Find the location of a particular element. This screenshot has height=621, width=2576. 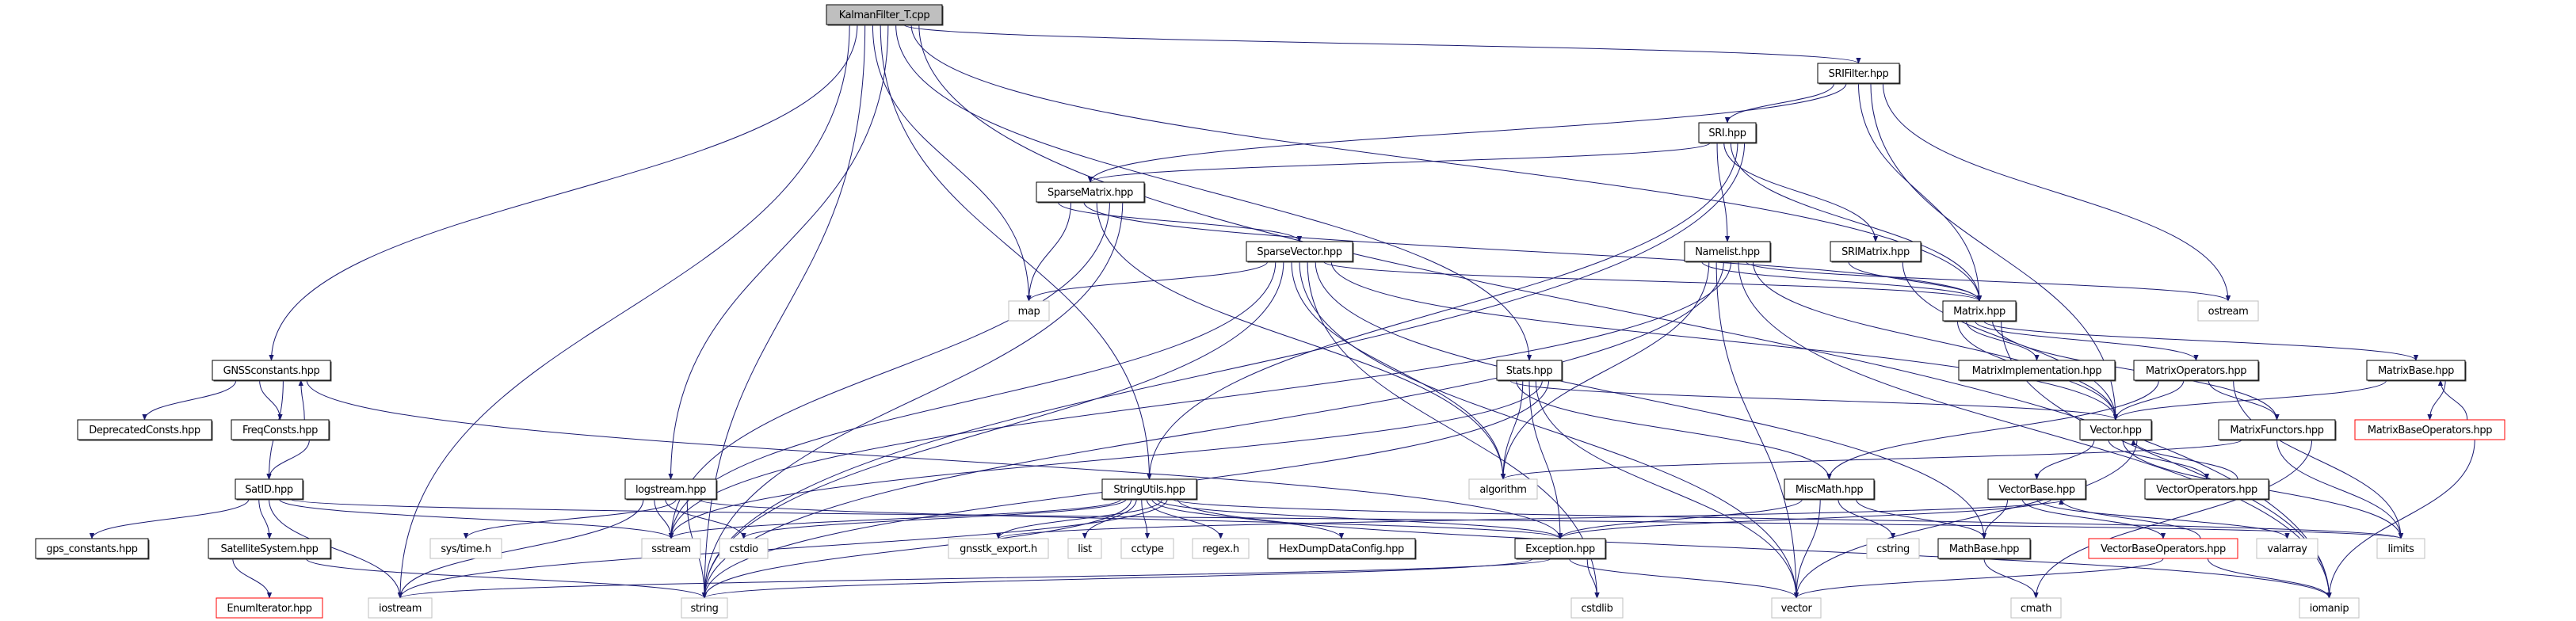

edge-stats-to-vector is located at coordinates (1667, 489).